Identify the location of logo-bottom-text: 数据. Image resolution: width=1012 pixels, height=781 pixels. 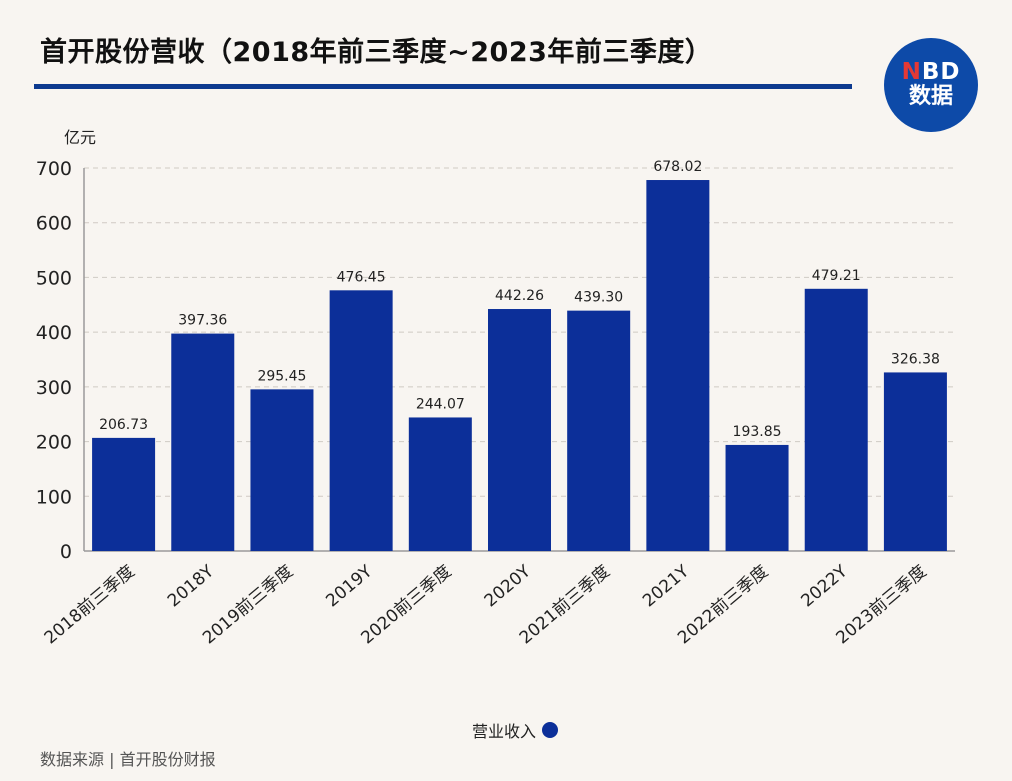
(930, 96).